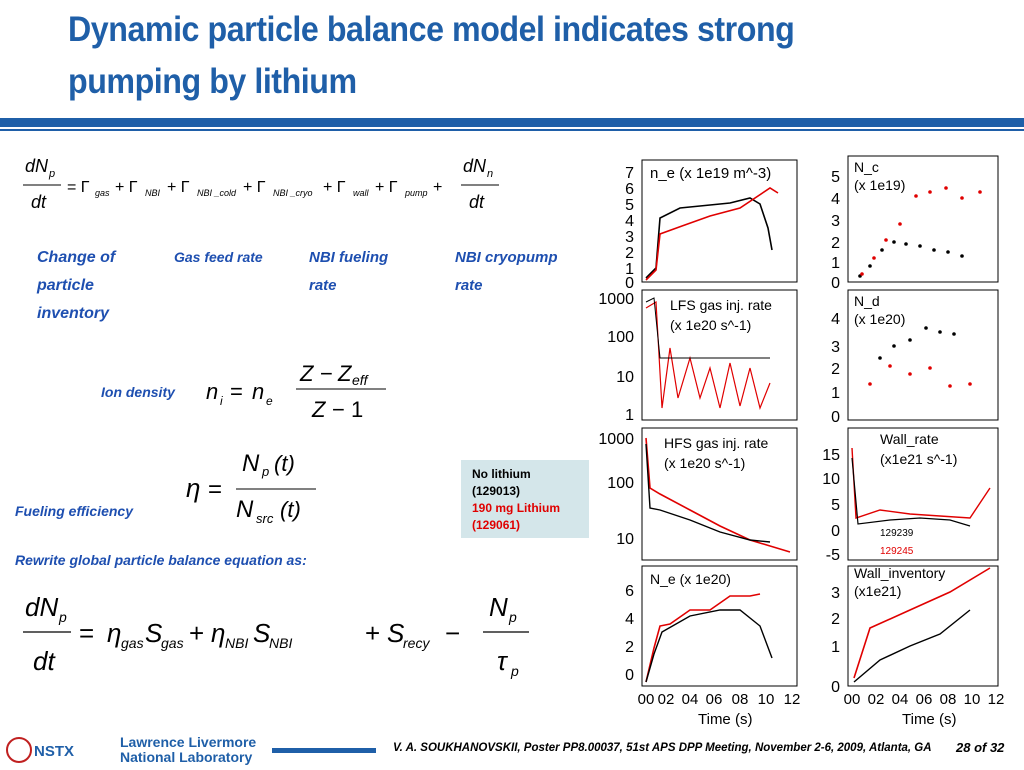 Image resolution: width=1024 pixels, height=770 pixels. What do you see at coordinates (716, 443) in the screenshot?
I see `svg-text: HFS gas inj. rate` at bounding box center [716, 443].